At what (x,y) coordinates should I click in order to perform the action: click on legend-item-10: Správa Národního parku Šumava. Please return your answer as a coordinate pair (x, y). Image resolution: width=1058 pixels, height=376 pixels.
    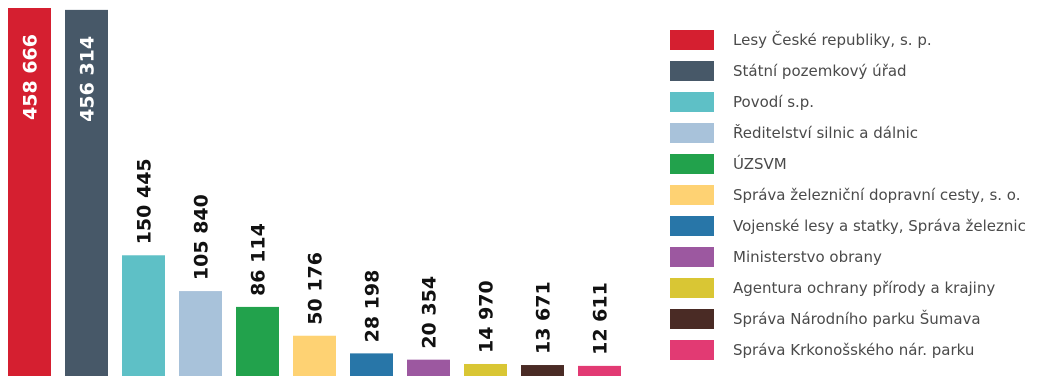
    Looking at the image, I should click on (864, 318).